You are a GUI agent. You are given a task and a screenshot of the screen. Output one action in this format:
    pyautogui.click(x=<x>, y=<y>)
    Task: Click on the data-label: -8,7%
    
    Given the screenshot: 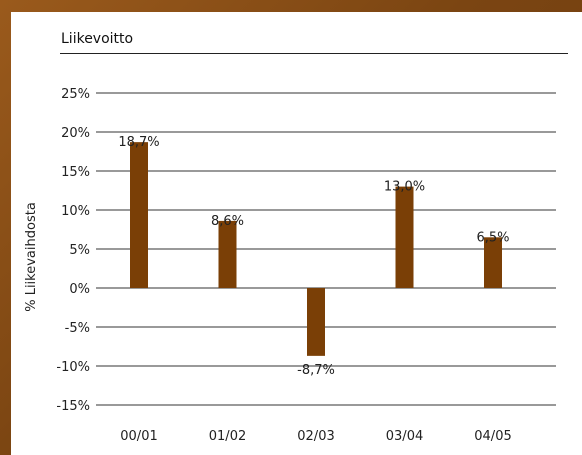 What is the action you would take?
    pyautogui.click(x=316, y=370)
    